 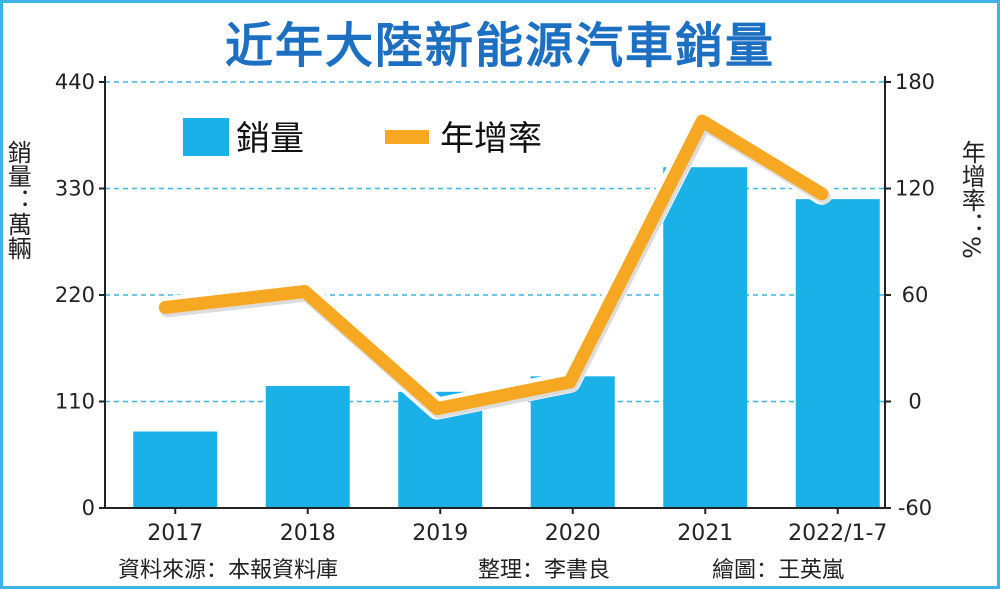 What do you see at coordinates (821, 193) in the screenshot?
I see `growth-point-2022/1-7` at bounding box center [821, 193].